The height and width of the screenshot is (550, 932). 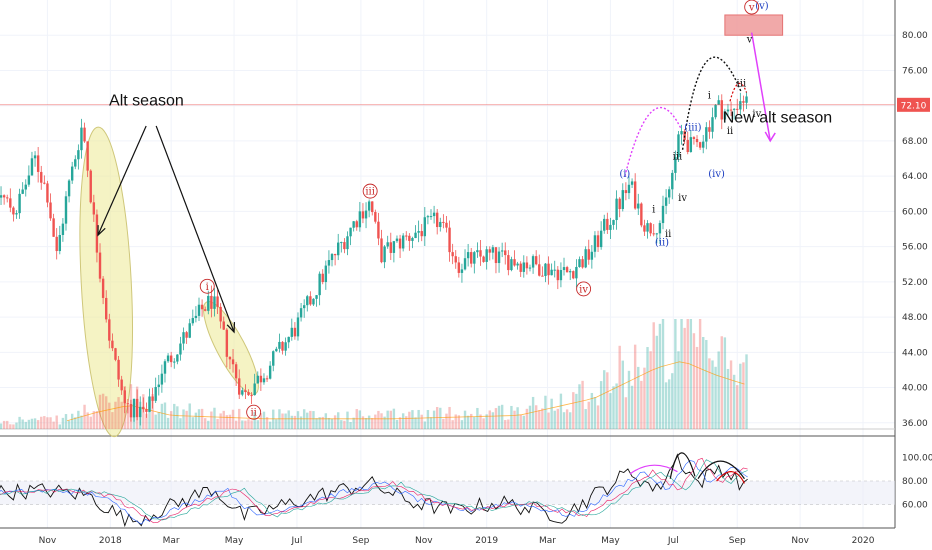 What do you see at coordinates (370, 191) in the screenshot?
I see `wave-label-circle` at bounding box center [370, 191].